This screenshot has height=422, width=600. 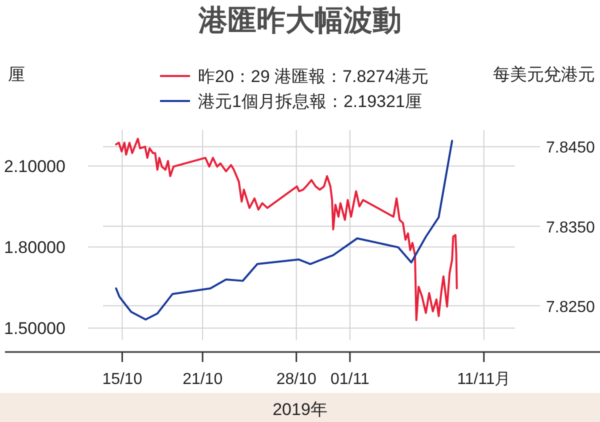 I want to click on legend-label: 港元1個月拆息報：2.19321厘, so click(x=310, y=101).